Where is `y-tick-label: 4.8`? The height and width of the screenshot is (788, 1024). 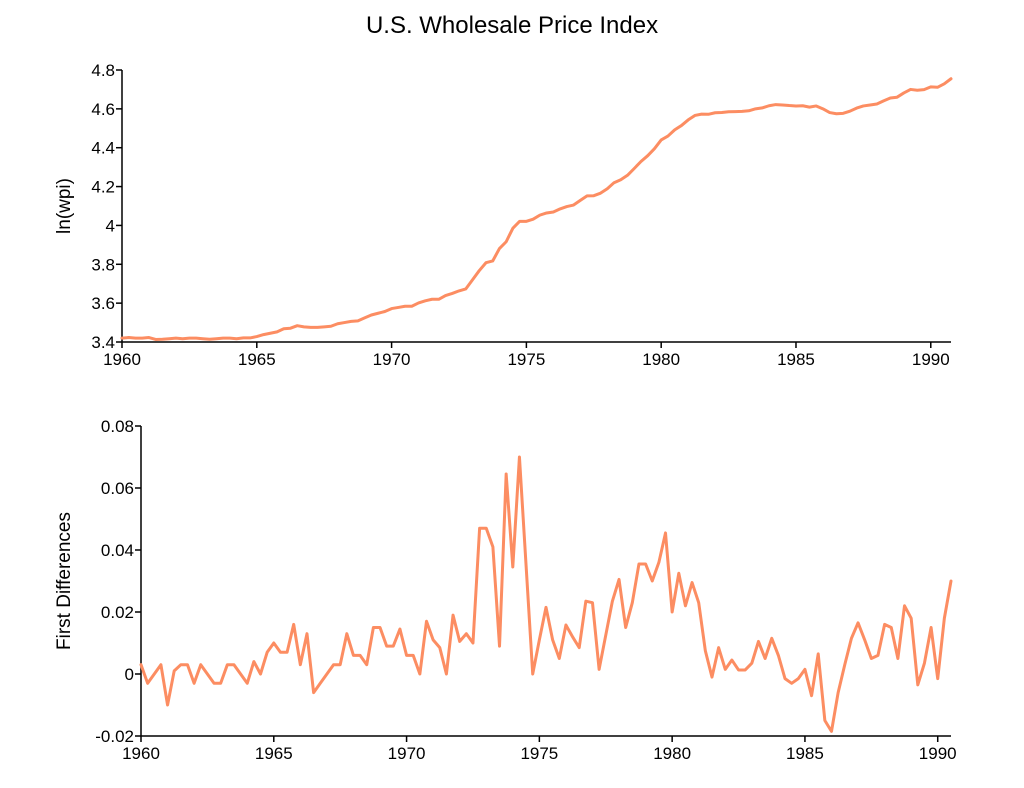
y-tick-label: 4.8 is located at coordinates (103, 70).